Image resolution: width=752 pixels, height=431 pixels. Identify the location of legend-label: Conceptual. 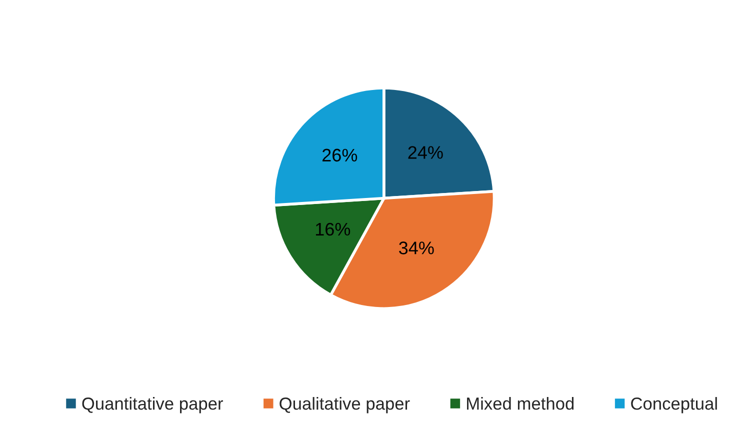
(674, 405).